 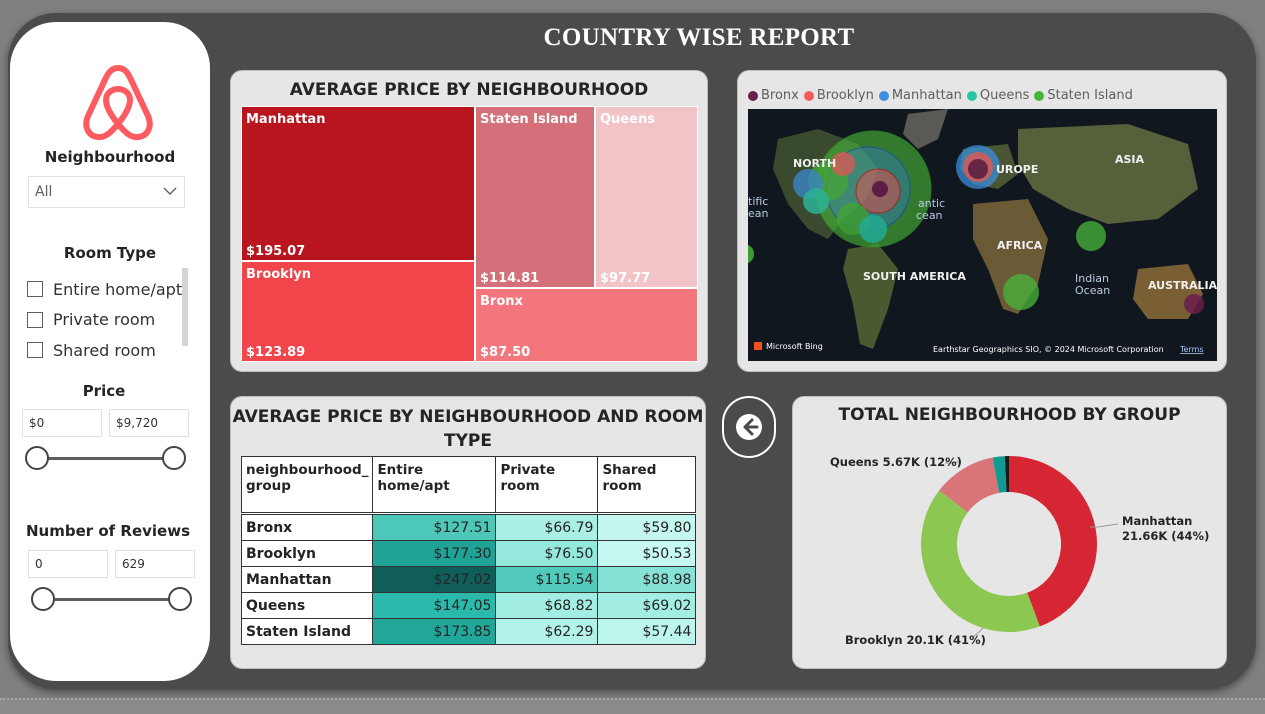 I want to click on room-type-option-entire: Entire home/apt, so click(x=104, y=289).